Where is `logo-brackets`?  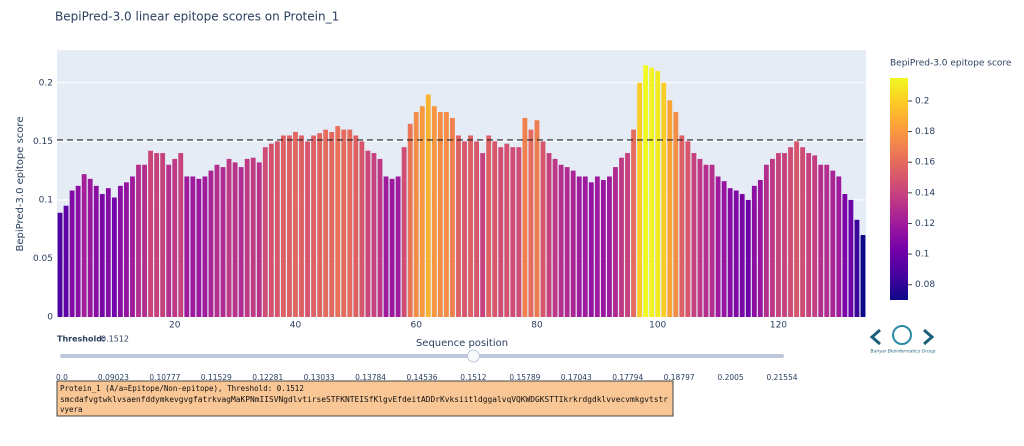 logo-brackets is located at coordinates (902, 337).